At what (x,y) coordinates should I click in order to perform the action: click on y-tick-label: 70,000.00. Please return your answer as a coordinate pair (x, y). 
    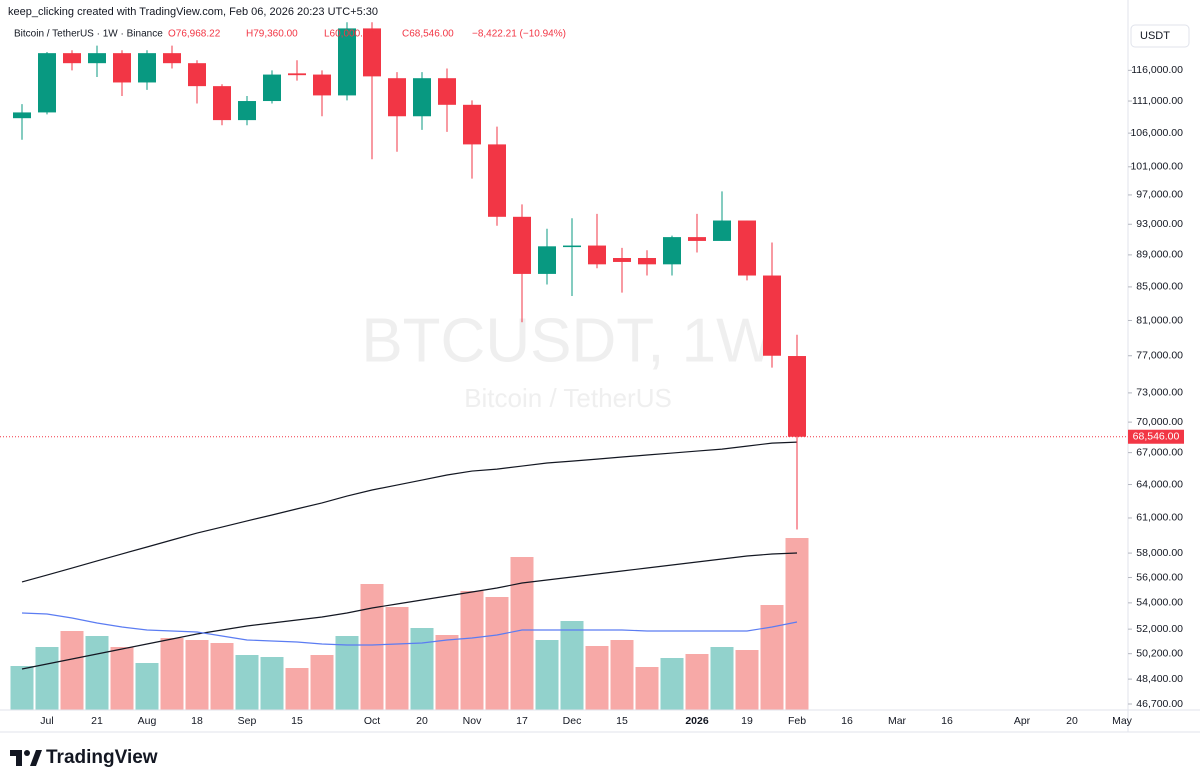
    Looking at the image, I should click on (1159, 422).